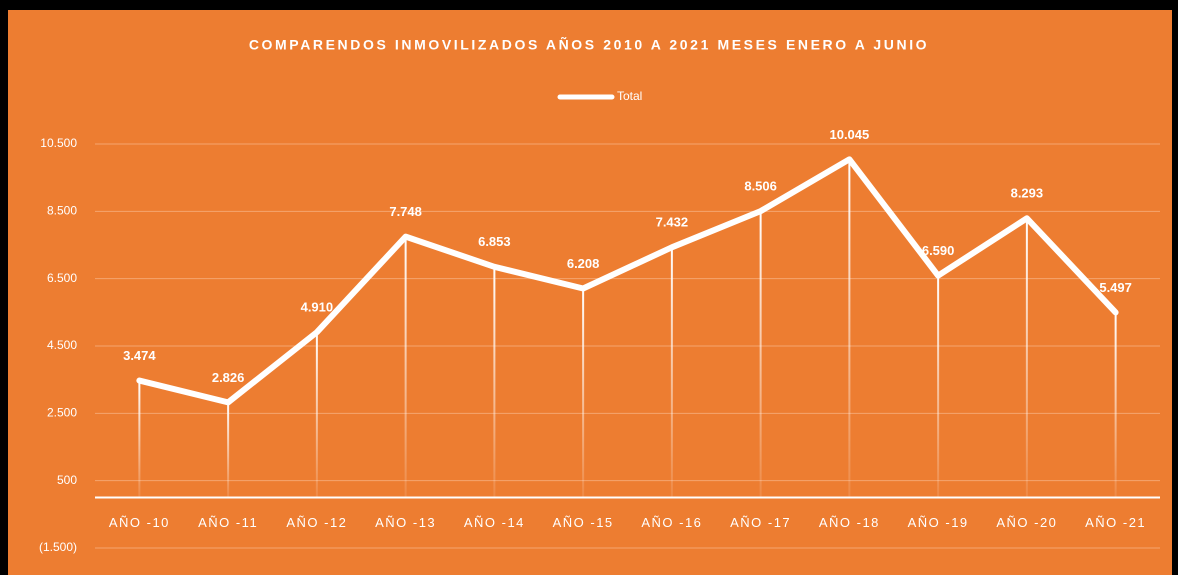  Describe the element at coordinates (760, 186) in the screenshot. I see `data-label: 8.506` at that location.